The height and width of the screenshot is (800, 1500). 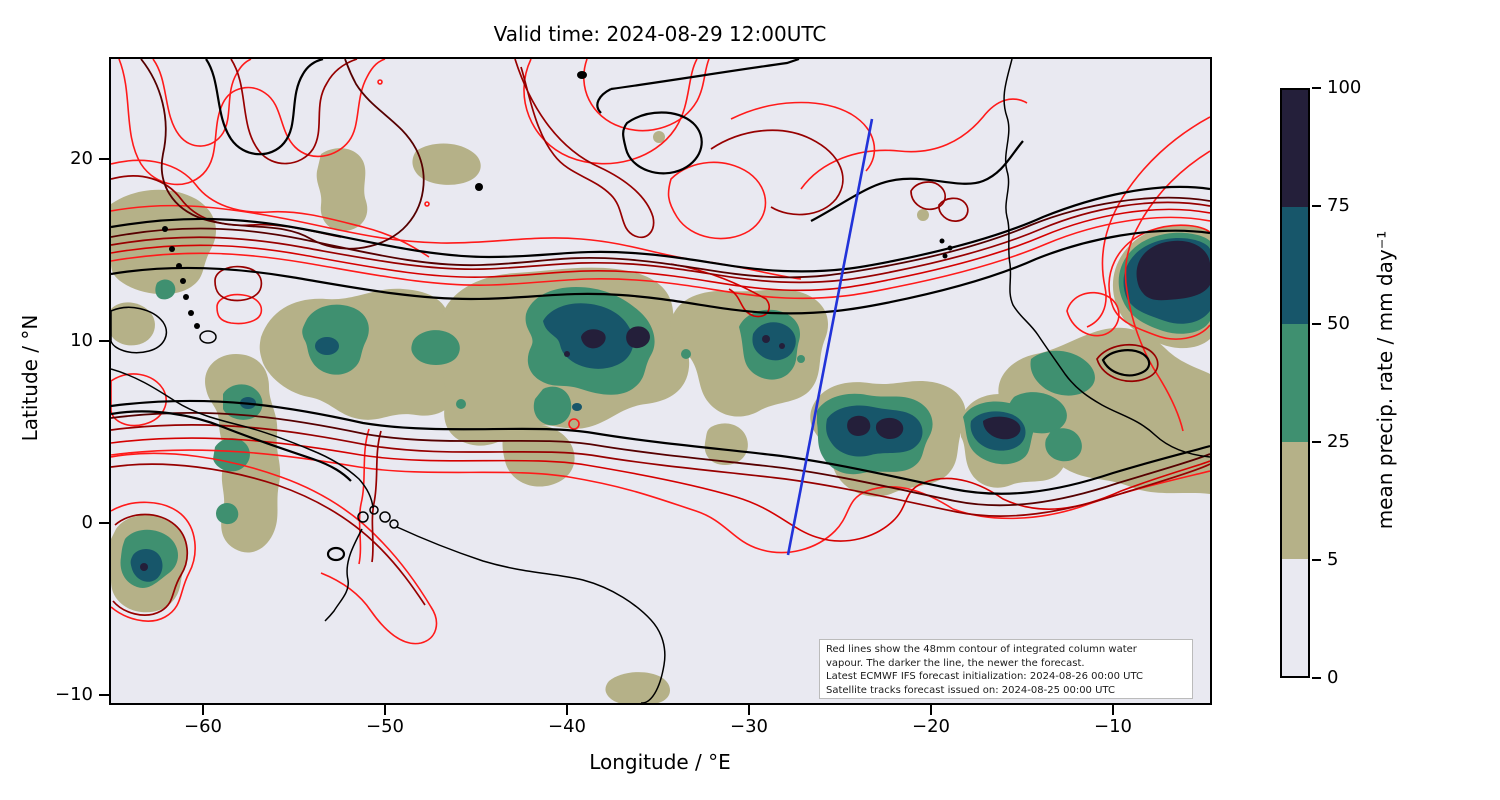 What do you see at coordinates (931, 726) in the screenshot?
I see `x-tick-label: −20` at bounding box center [931, 726].